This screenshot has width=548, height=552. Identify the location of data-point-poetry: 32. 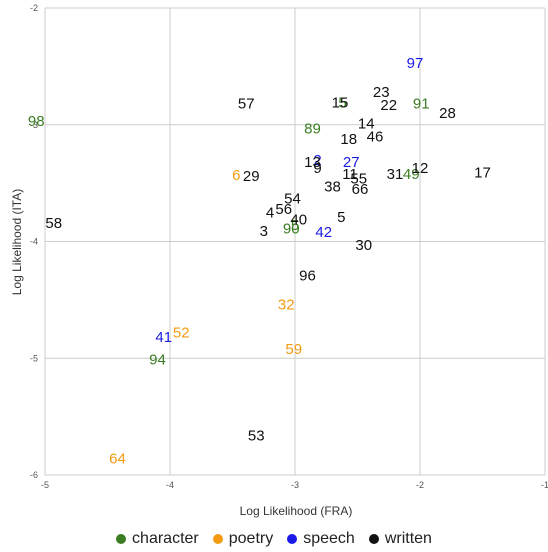
(286, 305).